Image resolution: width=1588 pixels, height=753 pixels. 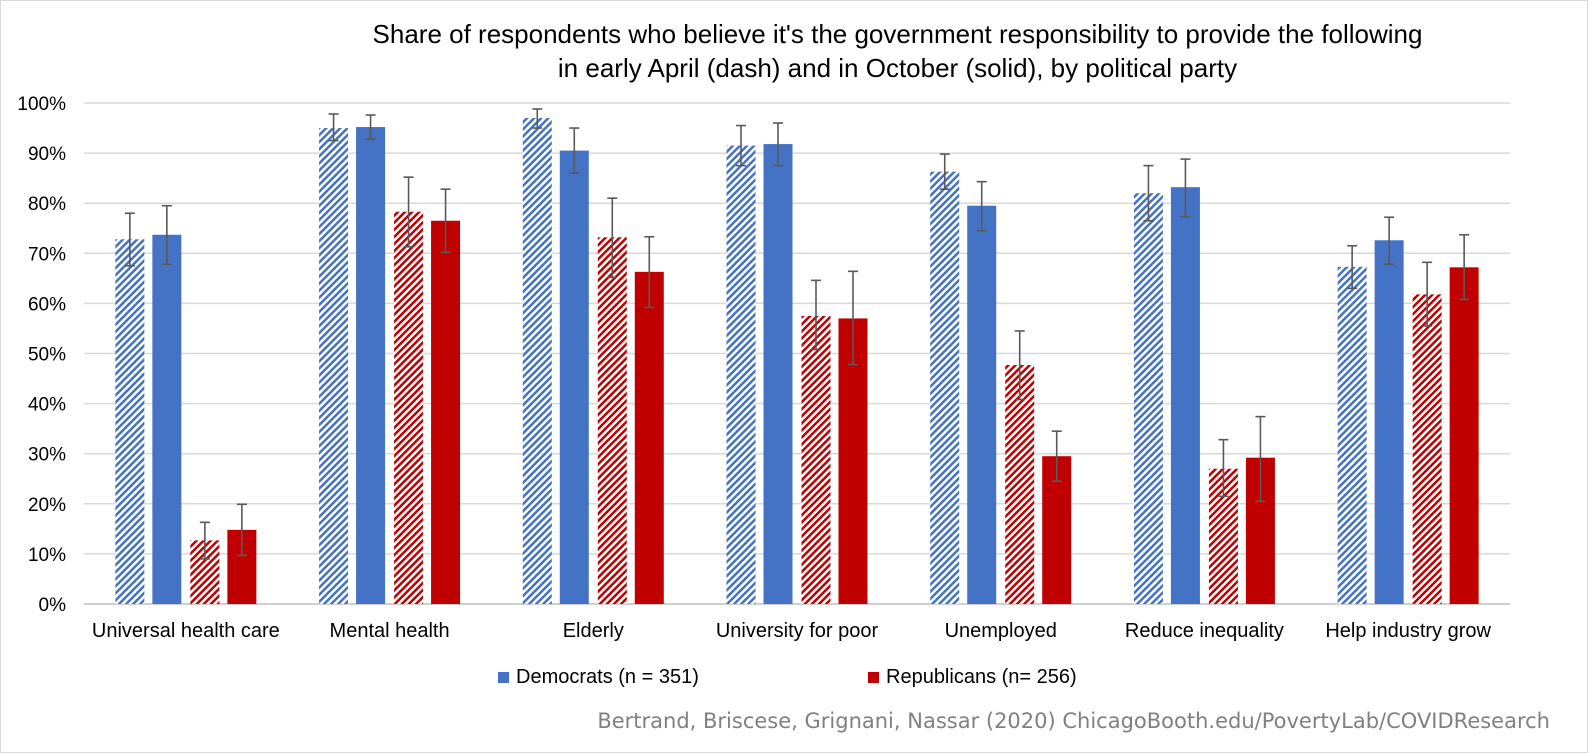 I want to click on legend-swatch-republicans, so click(x=873, y=677).